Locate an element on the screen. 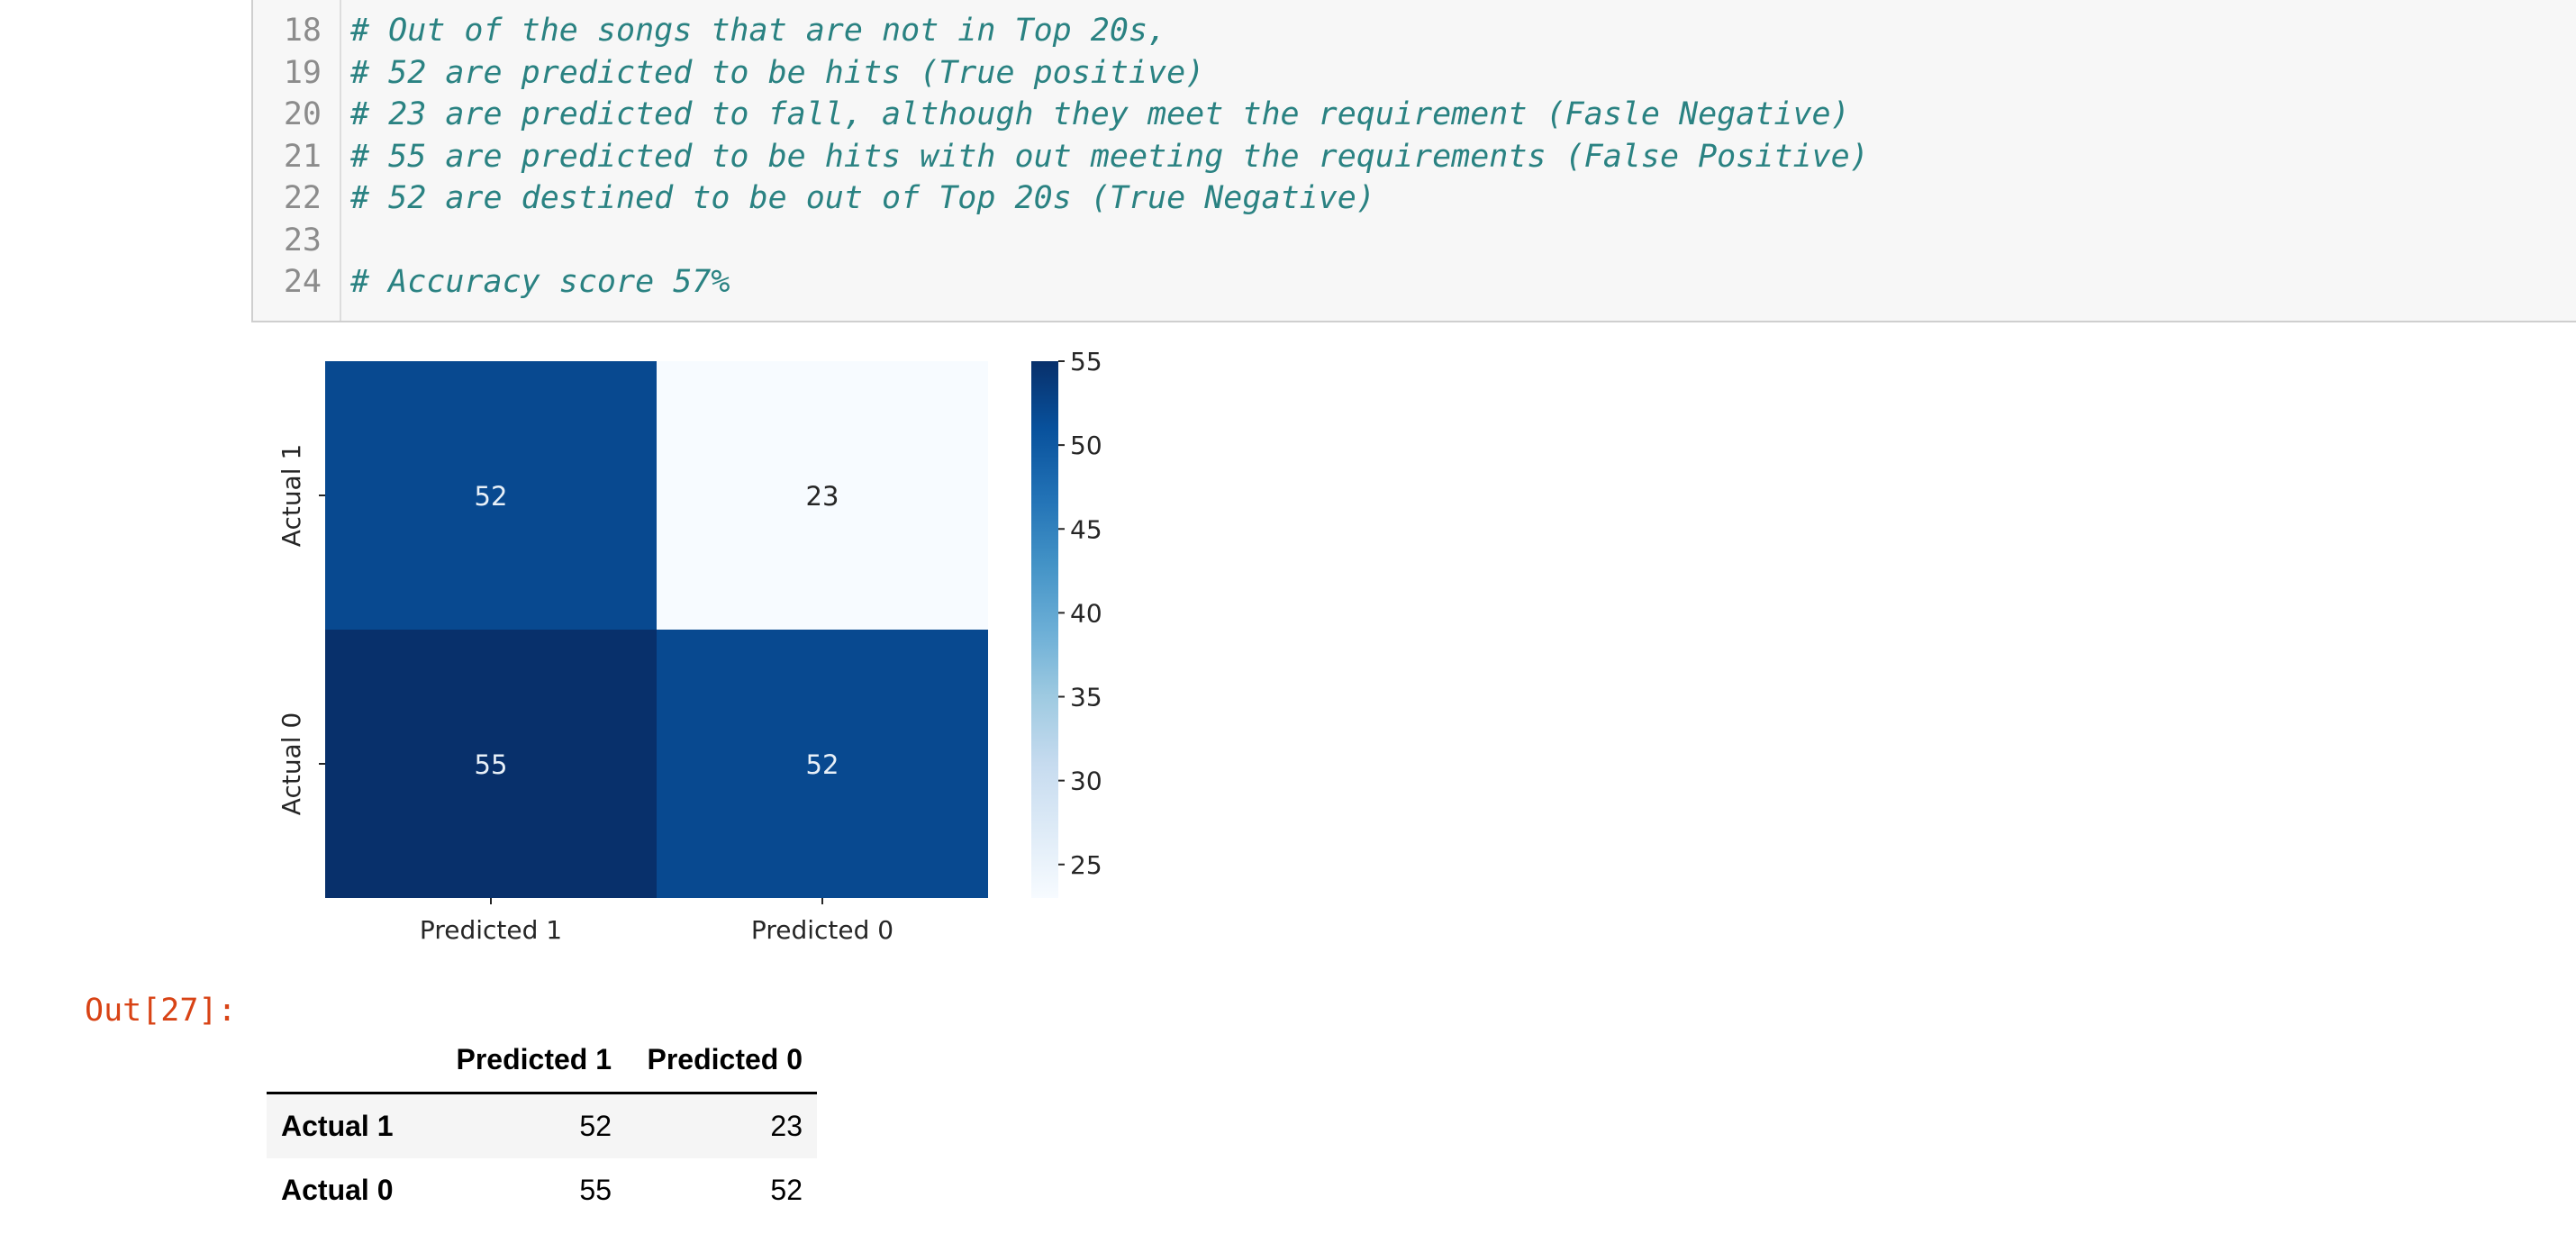 Image resolution: width=2576 pixels, height=1234 pixels. colorbar-tick-label: 40 is located at coordinates (1086, 613).